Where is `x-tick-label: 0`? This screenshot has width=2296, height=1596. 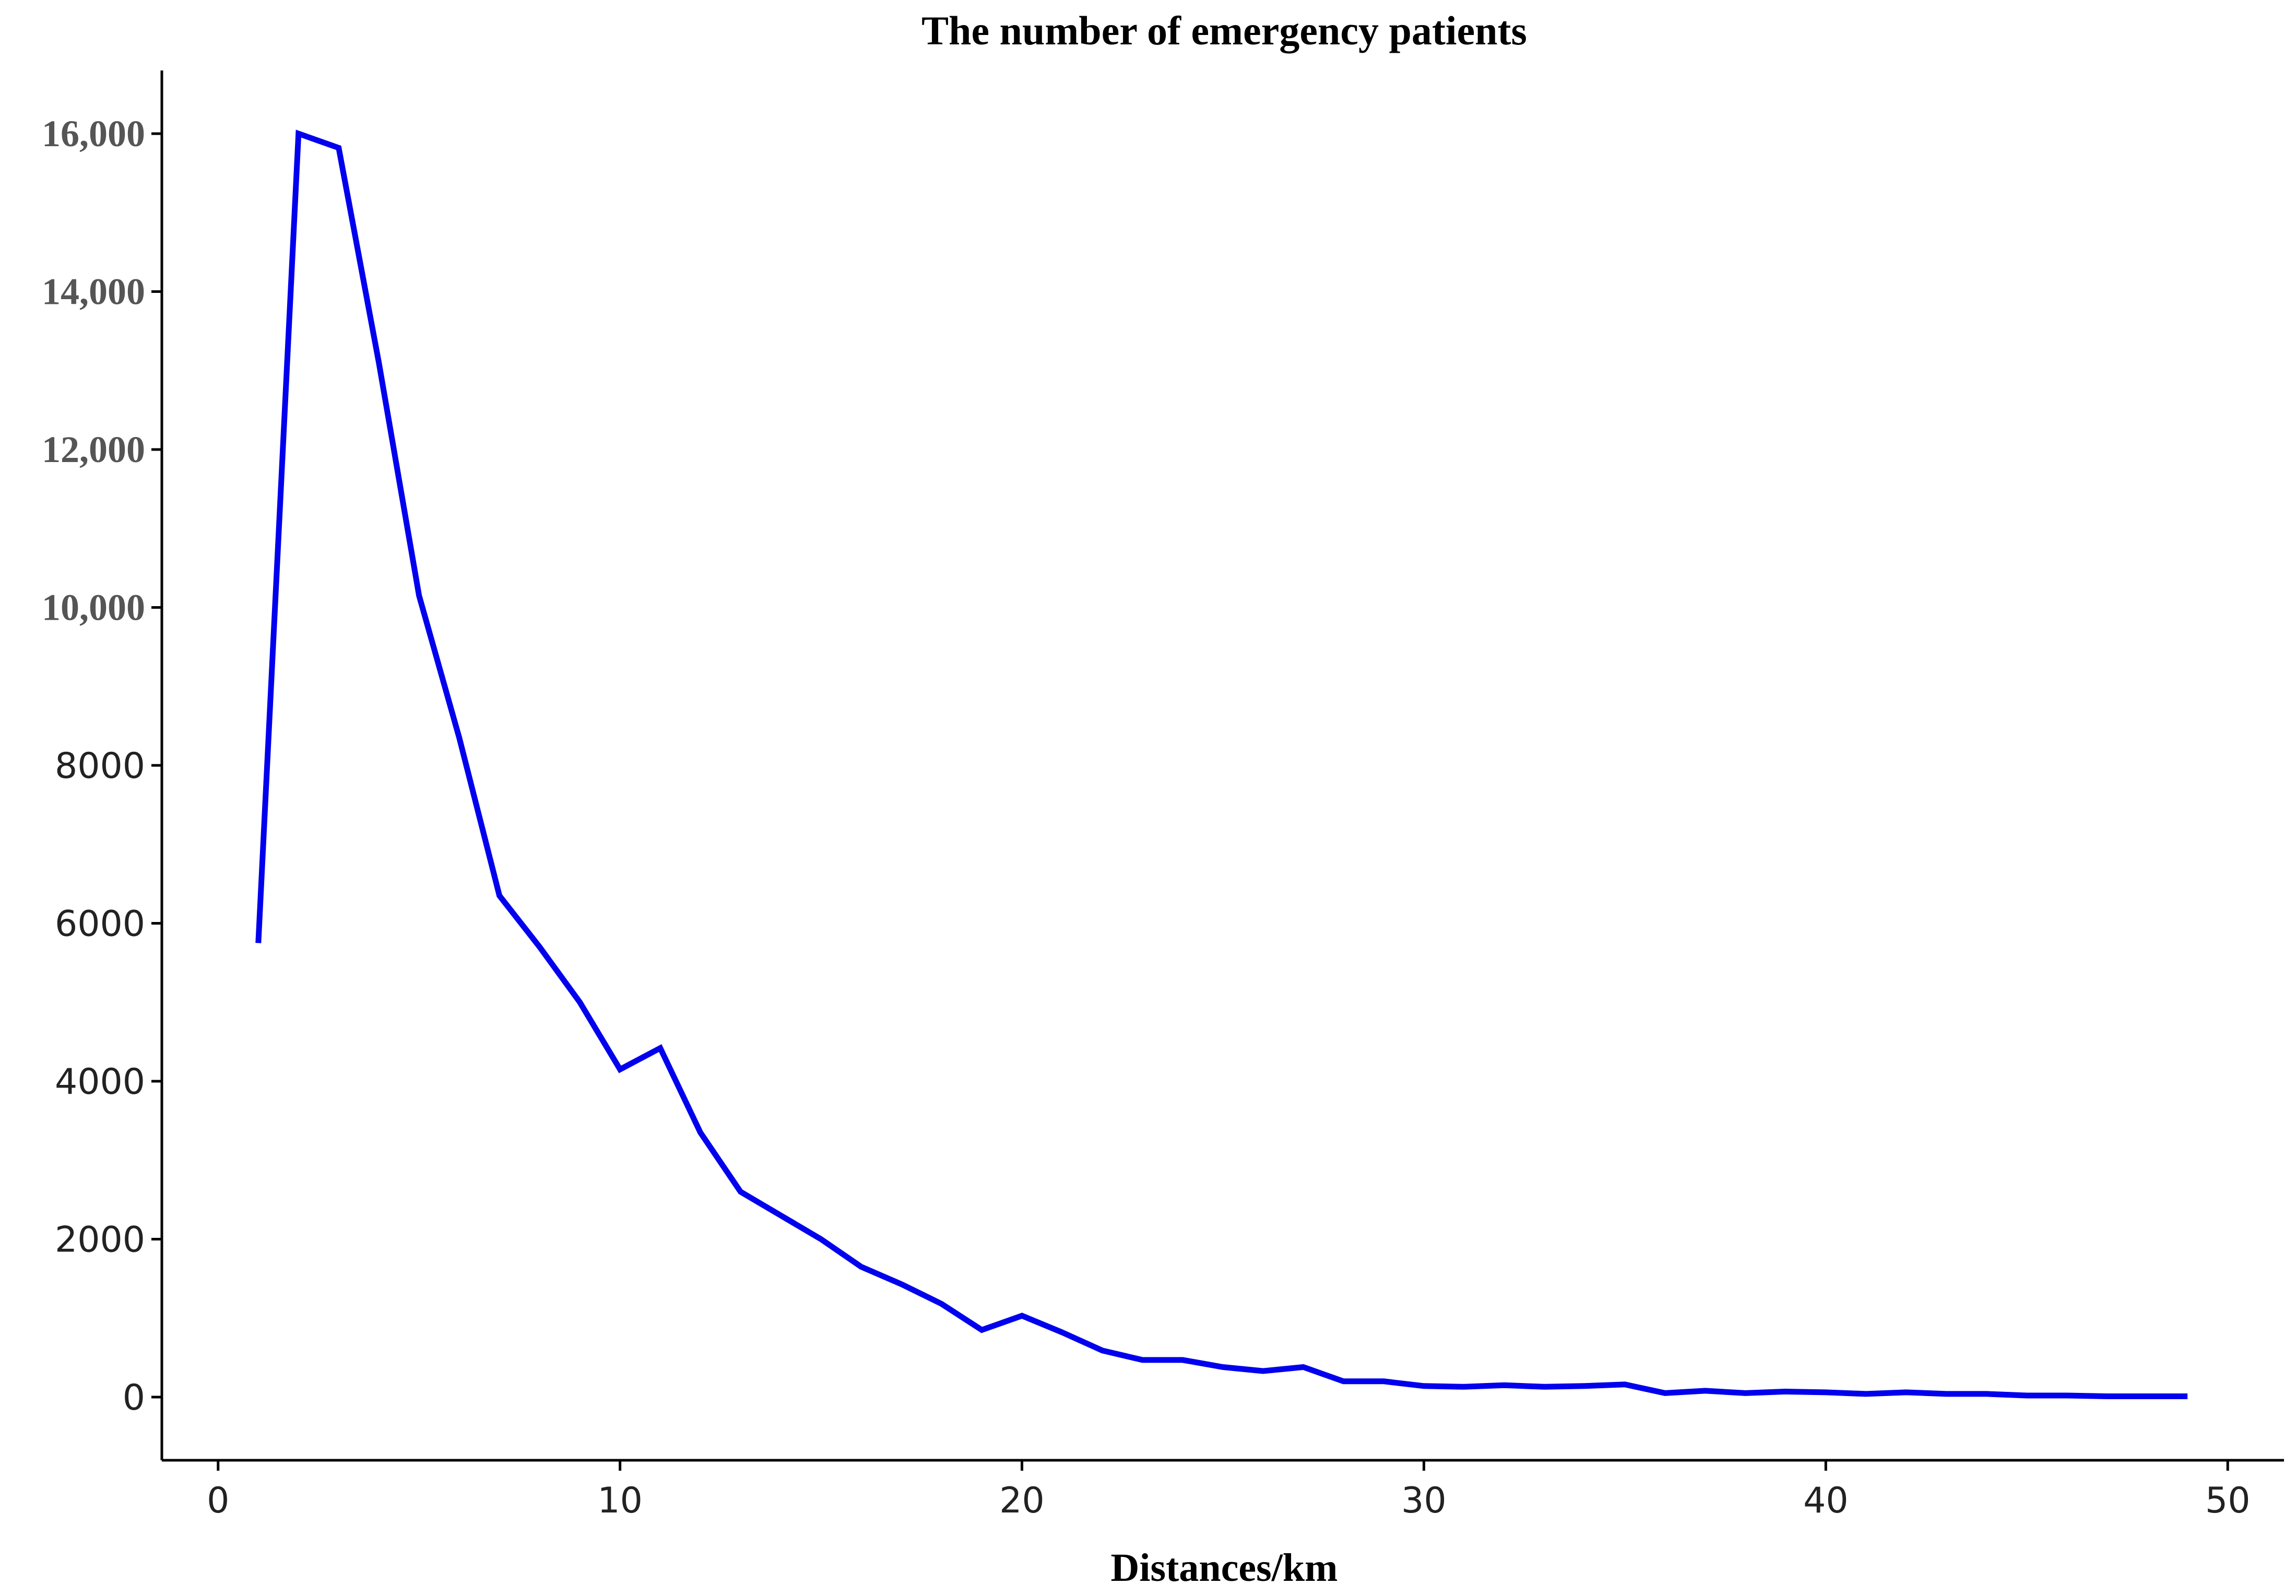 x-tick-label: 0 is located at coordinates (218, 1501).